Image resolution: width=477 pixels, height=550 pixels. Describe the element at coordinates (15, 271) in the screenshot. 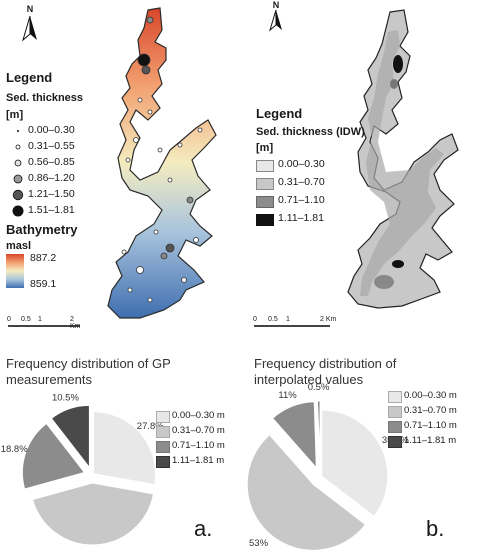

I see `bathymetry-colorbar` at that location.